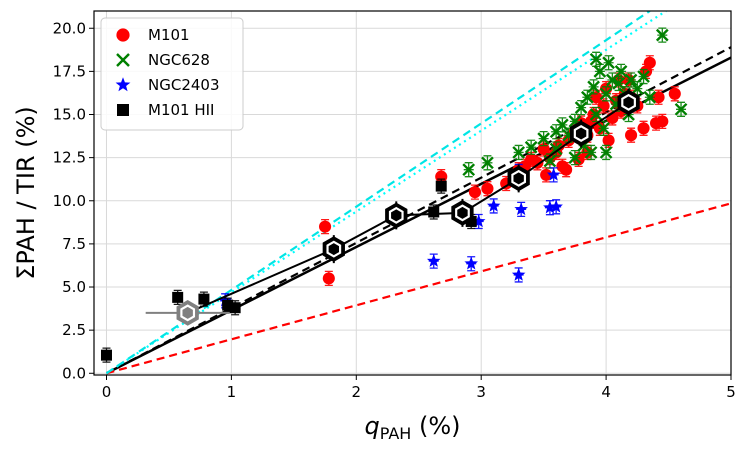 The width and height of the screenshot is (748, 449). I want to click on legend: M101 NGC628 NGC2403 M101 HII, so click(172, 74).